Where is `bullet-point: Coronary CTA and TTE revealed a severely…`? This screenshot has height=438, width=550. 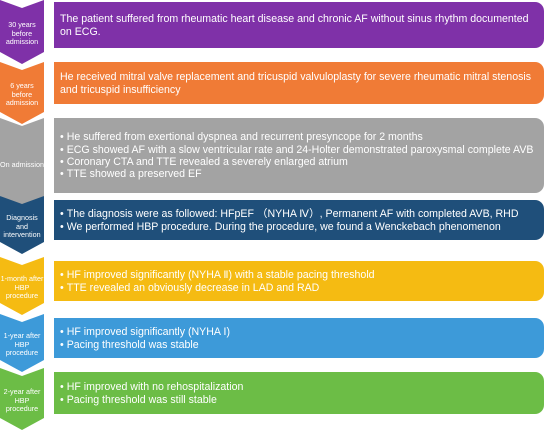 bullet-point: Coronary CTA and TTE revealed a severely… is located at coordinates (298, 162).